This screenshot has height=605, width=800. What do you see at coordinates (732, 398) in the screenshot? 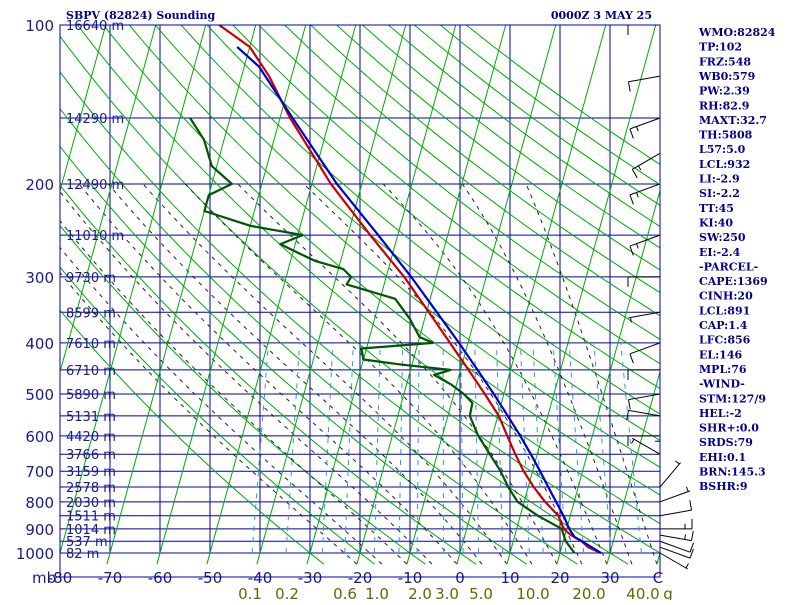
I see `index-entry: STM:127/9` at bounding box center [732, 398].